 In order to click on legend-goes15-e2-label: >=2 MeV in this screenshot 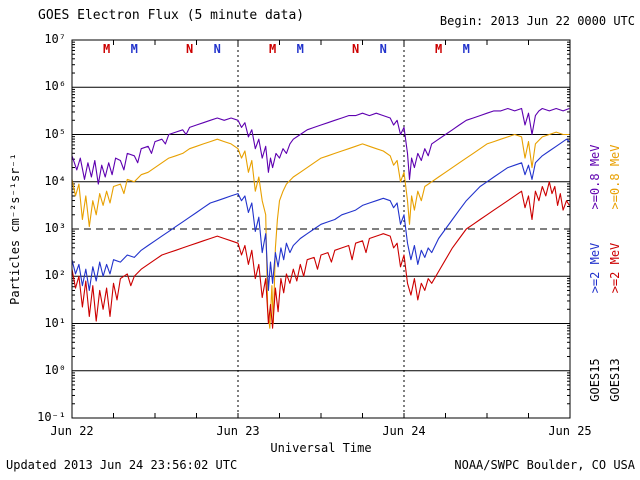, I will do `click(595, 268)`.